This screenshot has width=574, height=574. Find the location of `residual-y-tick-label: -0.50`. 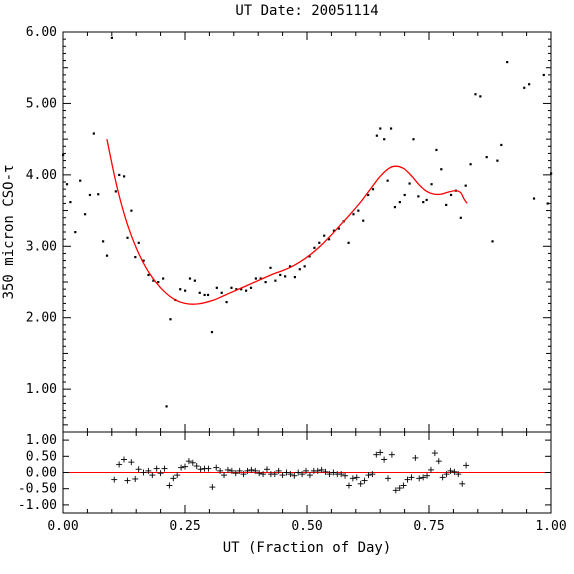

residual-y-tick-label: -0.50 is located at coordinates (37, 489).